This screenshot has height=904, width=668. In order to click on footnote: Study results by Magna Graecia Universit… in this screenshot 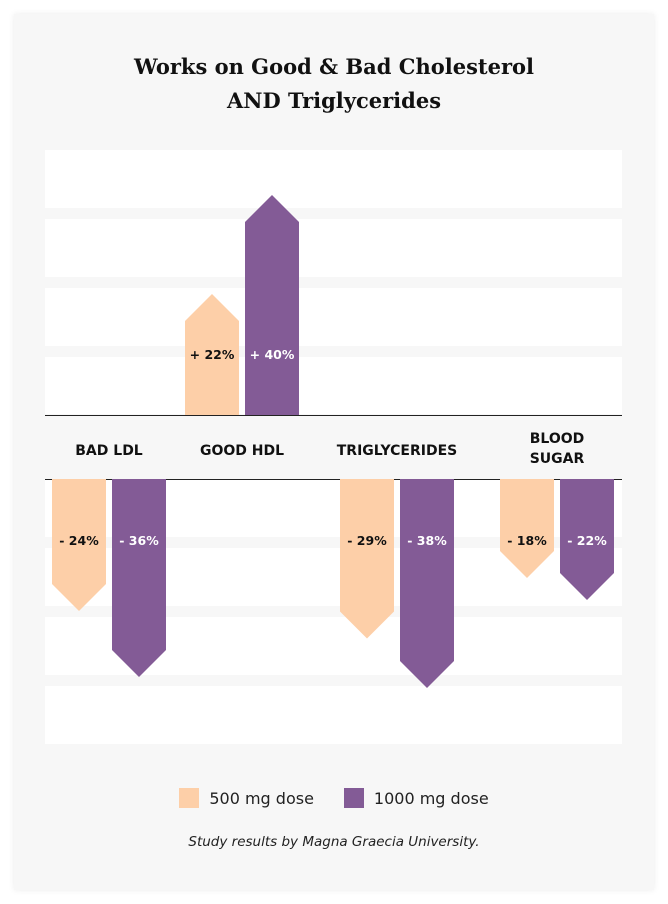, I will do `click(334, 842)`.